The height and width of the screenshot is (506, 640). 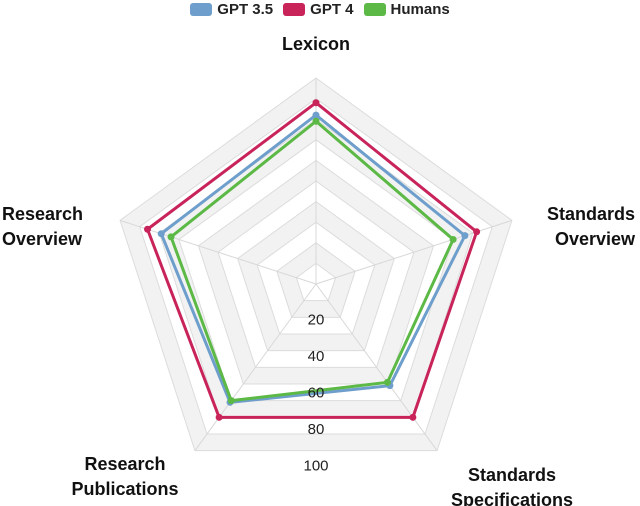 What do you see at coordinates (316, 319) in the screenshot?
I see `tick-label: 20` at bounding box center [316, 319].